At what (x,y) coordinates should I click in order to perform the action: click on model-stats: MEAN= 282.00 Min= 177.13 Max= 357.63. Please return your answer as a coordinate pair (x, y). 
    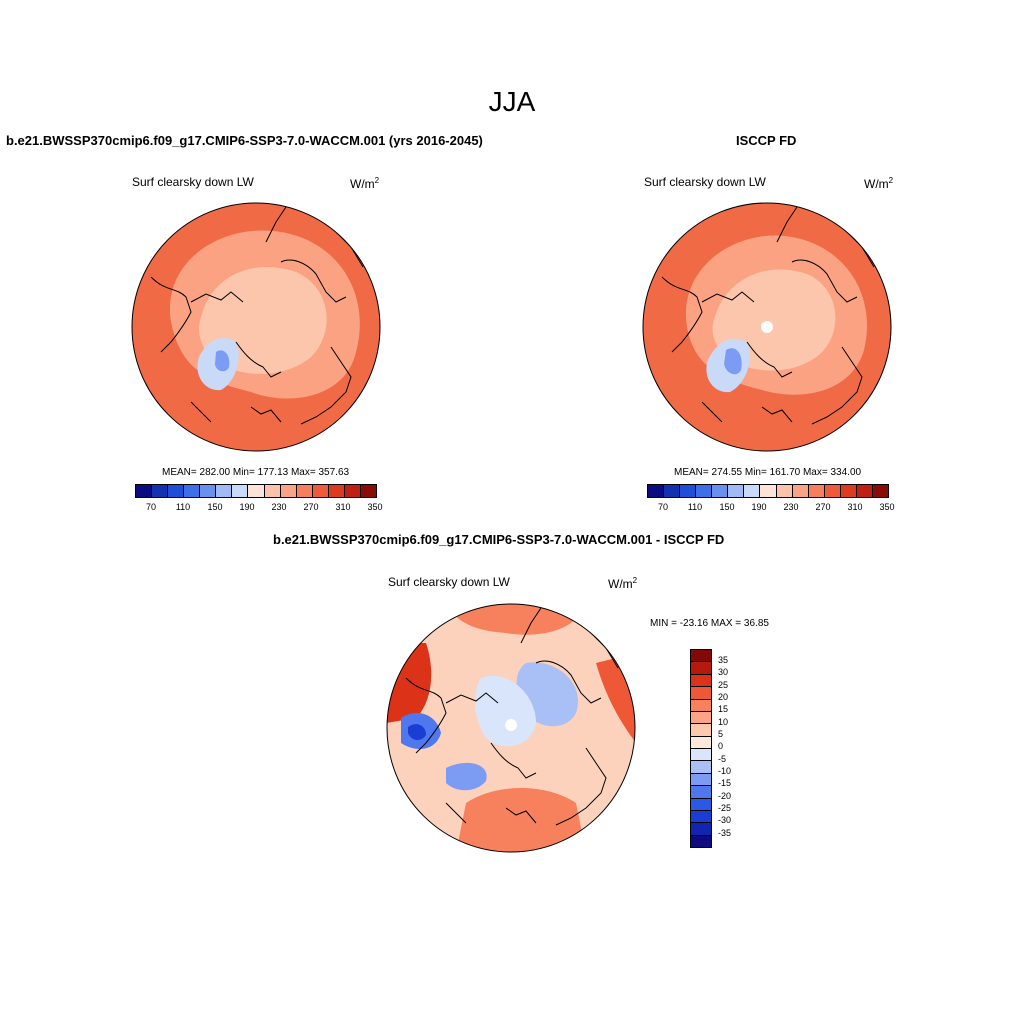
    Looking at the image, I should click on (256, 472).